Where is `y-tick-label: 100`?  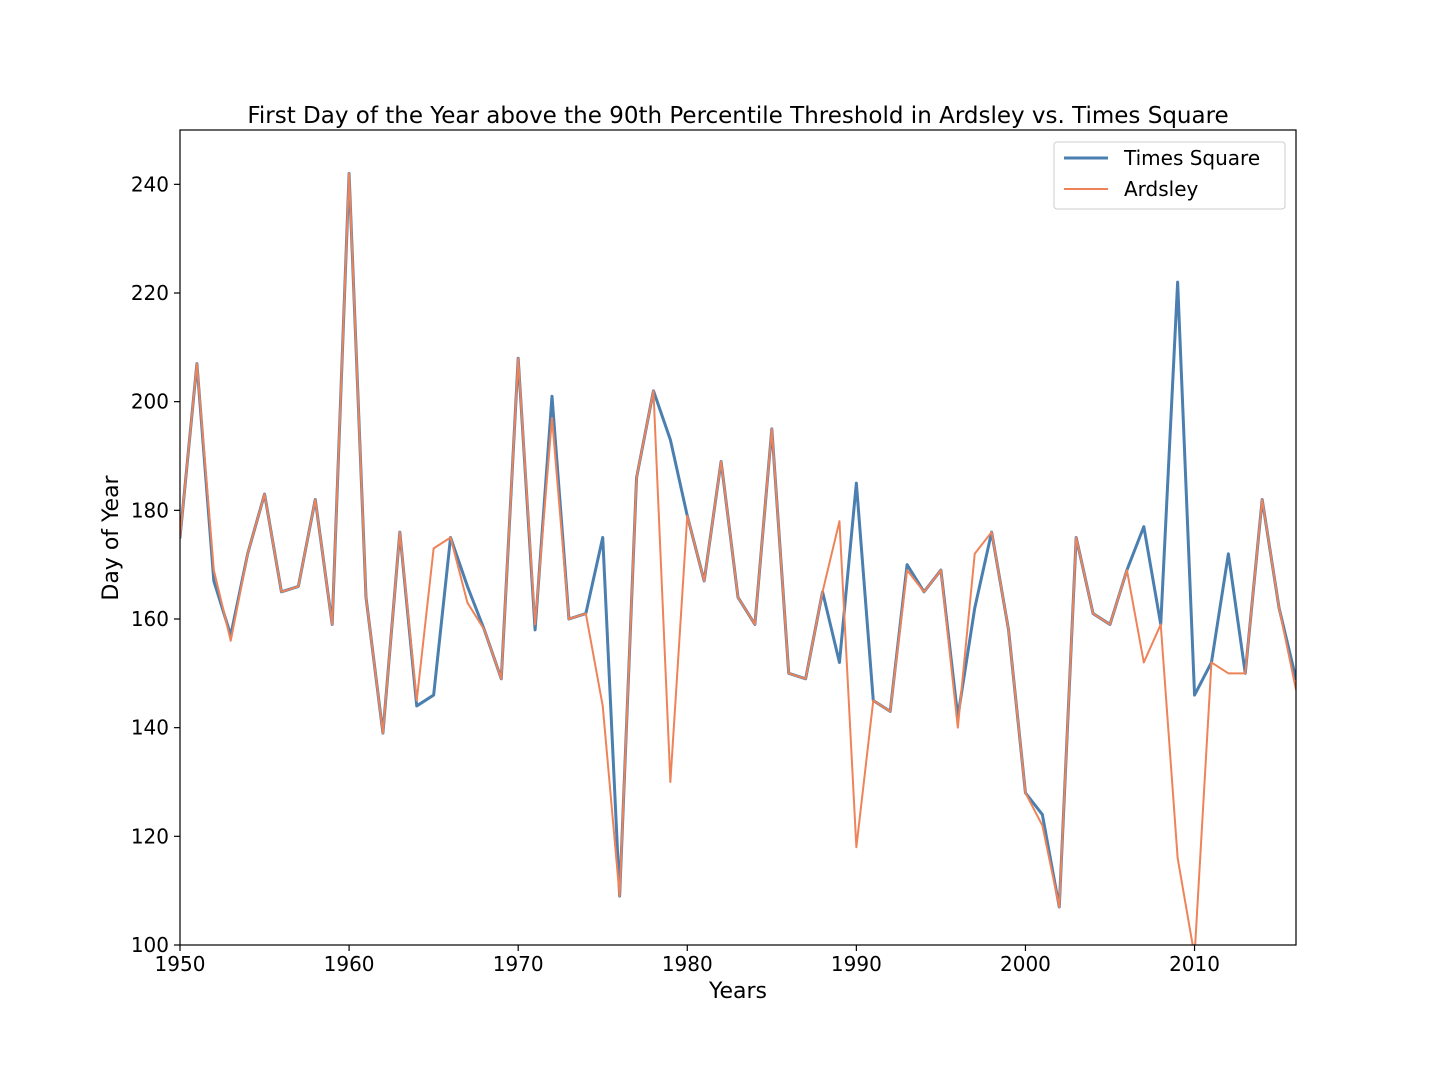 y-tick-label: 100 is located at coordinates (150, 945).